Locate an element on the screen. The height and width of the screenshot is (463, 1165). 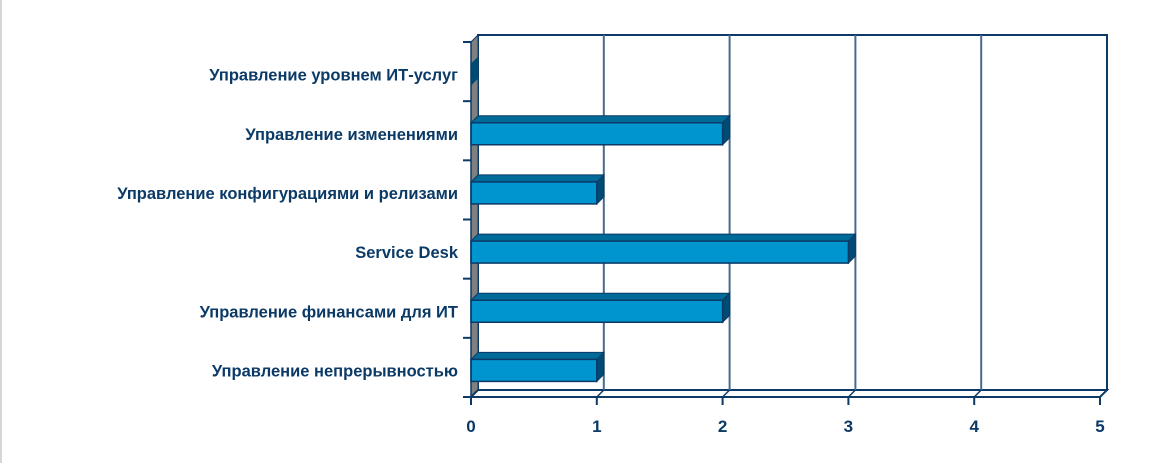
category-label: Управление уровнем ИТ-услуг is located at coordinates (333, 76).